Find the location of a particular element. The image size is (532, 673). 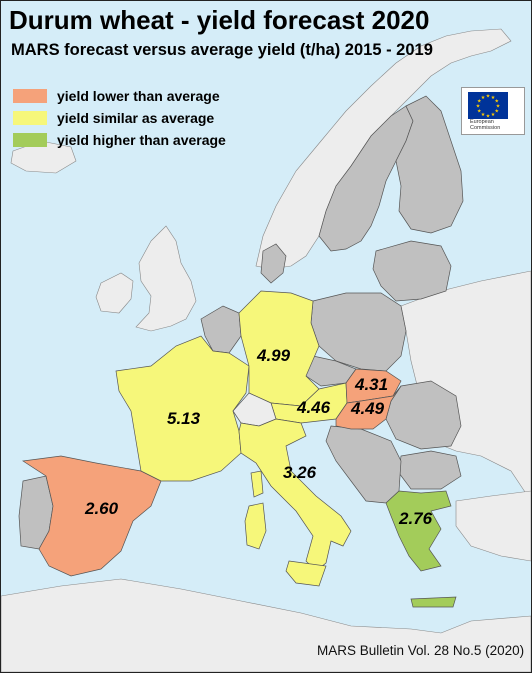

uk-land is located at coordinates (166, 278).